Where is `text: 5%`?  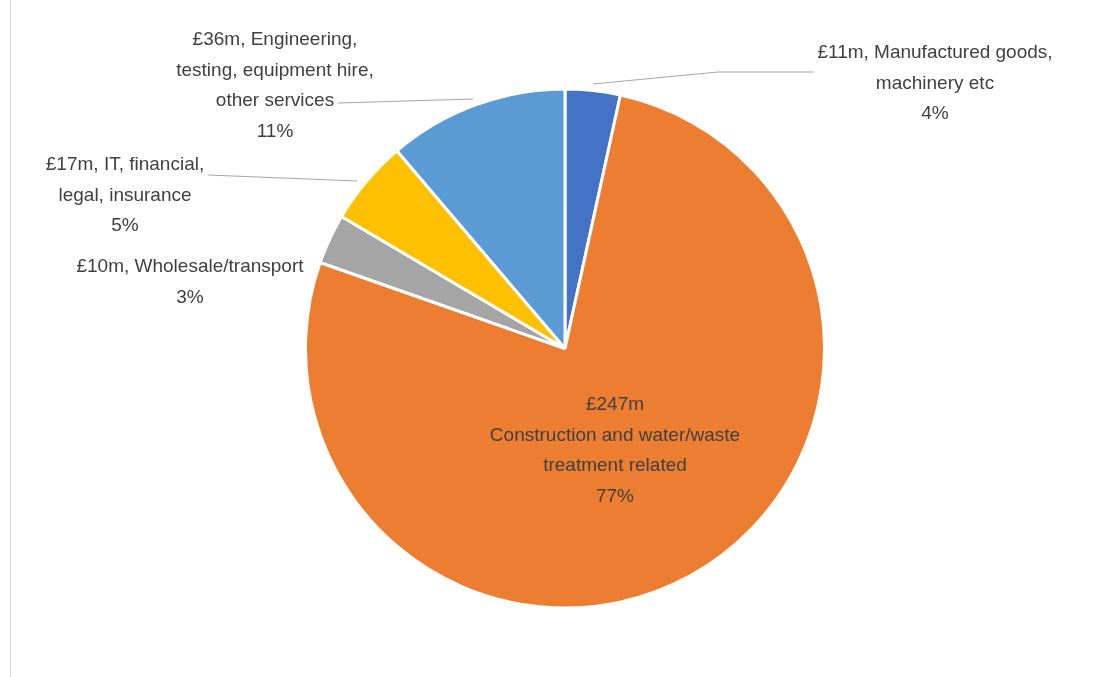 text: 5% is located at coordinates (125, 225).